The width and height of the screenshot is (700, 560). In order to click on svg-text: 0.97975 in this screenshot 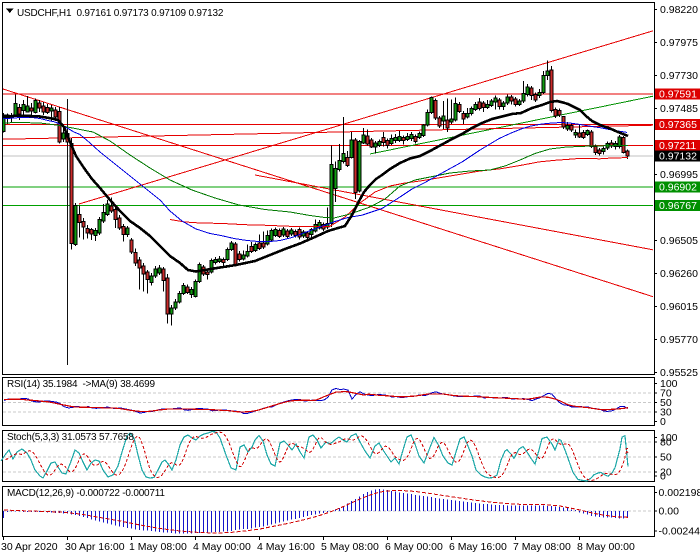, I will do `click(679, 43)`.